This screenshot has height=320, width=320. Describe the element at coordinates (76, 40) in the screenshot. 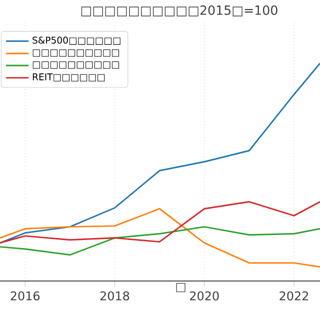

I see `legend-label: S&P500□□□□□□` at that location.